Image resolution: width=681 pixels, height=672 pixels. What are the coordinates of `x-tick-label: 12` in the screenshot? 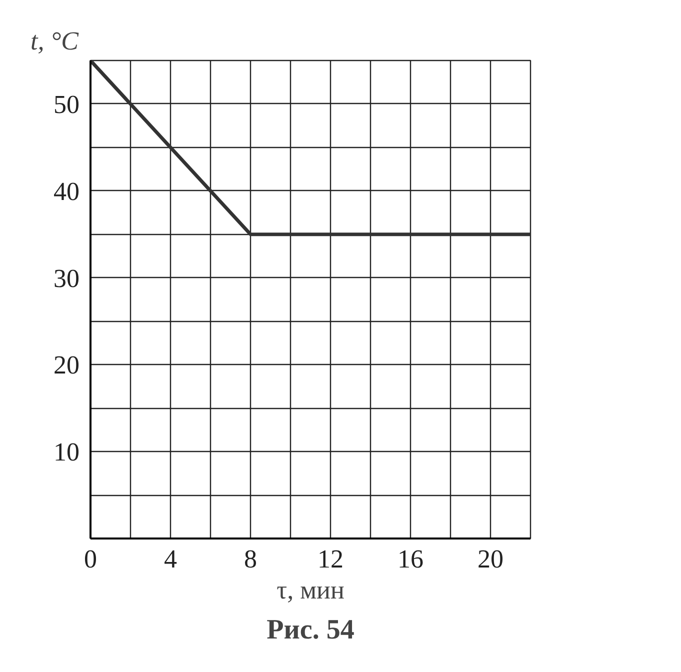 It's located at (331, 559).